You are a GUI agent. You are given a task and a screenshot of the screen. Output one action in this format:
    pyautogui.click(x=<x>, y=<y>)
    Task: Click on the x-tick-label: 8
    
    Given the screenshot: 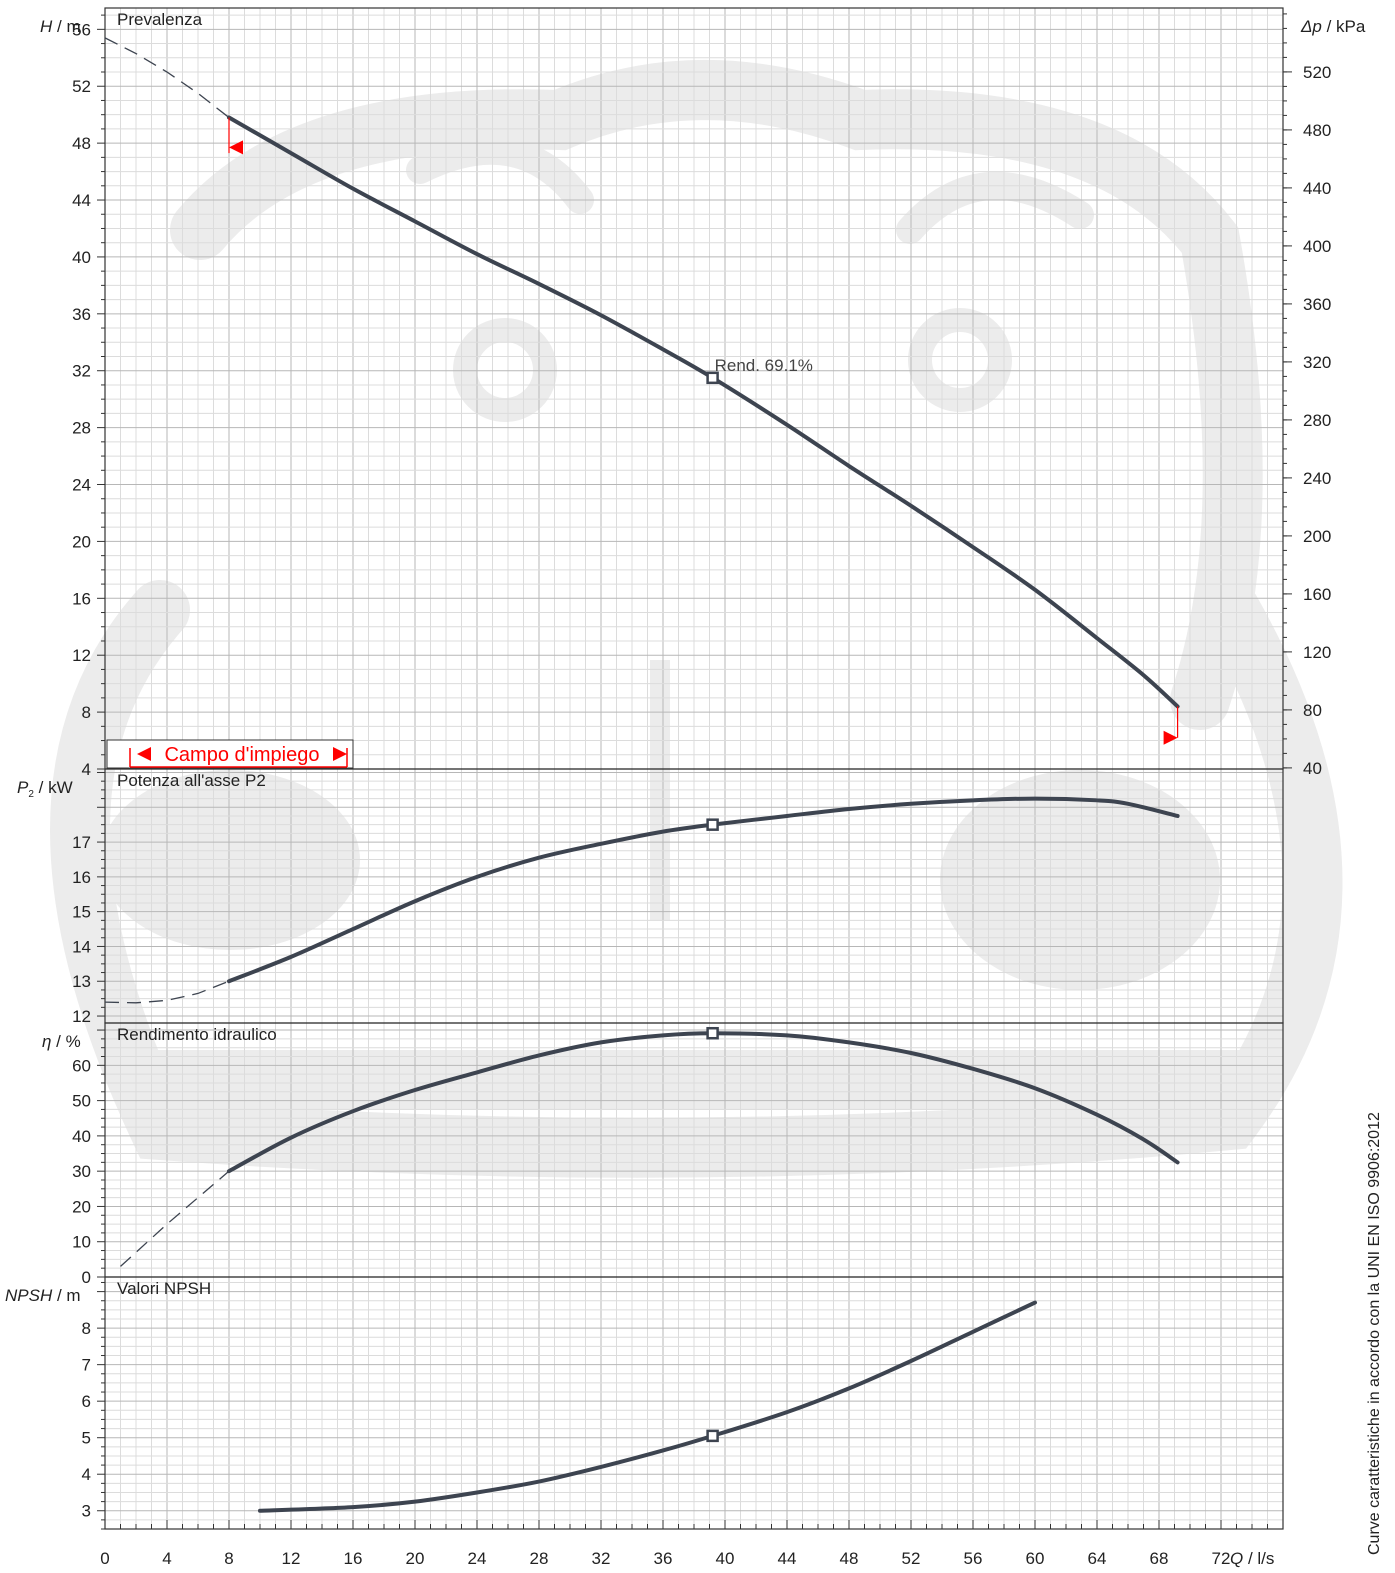 What is the action you would take?
    pyautogui.click(x=228, y=1558)
    